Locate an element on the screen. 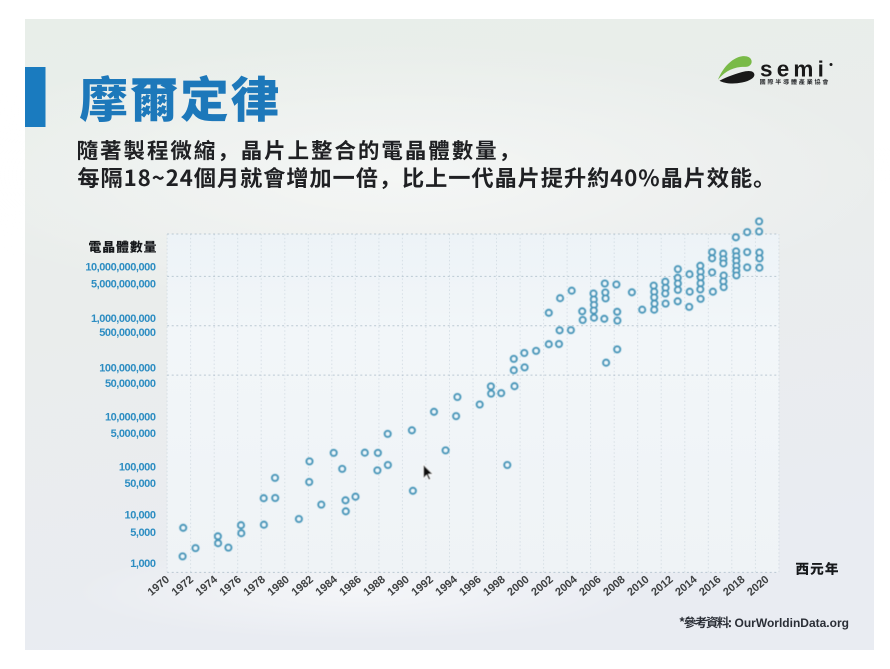 Image resolution: width=890 pixels, height=669 pixels. svg-text: 100,000,000 is located at coordinates (127, 368).